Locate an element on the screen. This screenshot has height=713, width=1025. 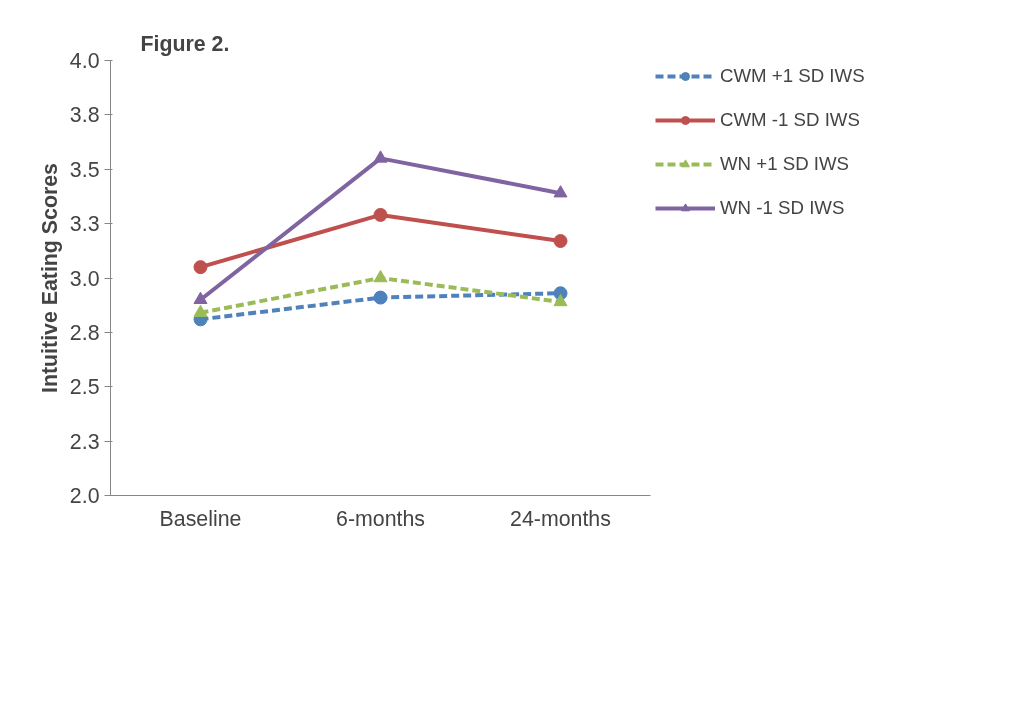
y-axis-title: Intuitive Eating Scores is located at coordinates (49, 278).